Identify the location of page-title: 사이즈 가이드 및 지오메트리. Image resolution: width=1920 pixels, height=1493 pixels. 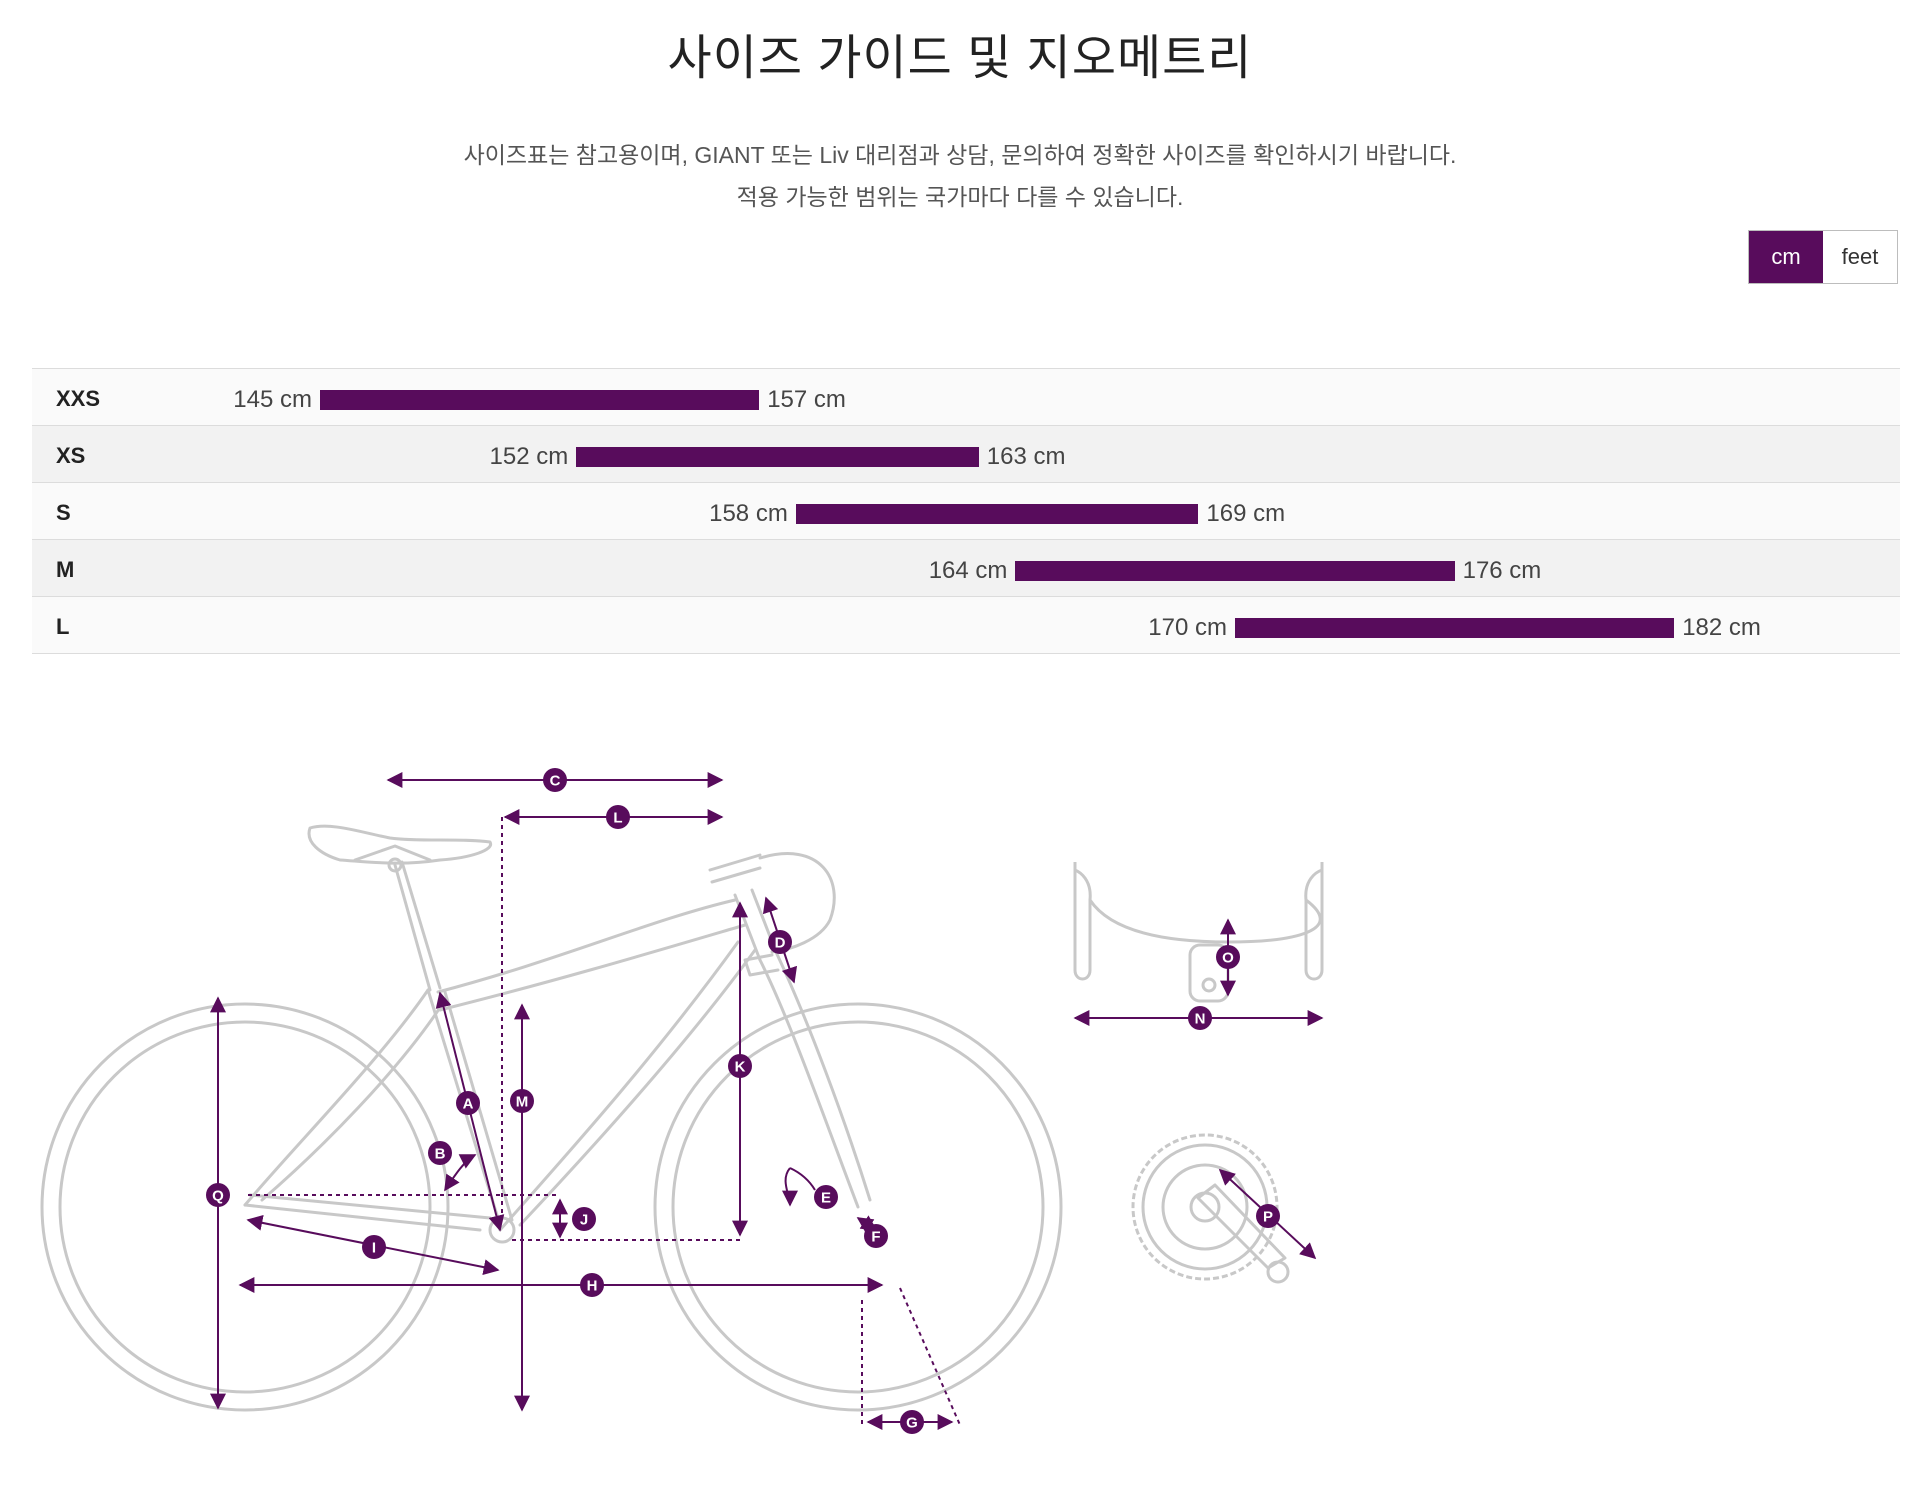
(960, 58).